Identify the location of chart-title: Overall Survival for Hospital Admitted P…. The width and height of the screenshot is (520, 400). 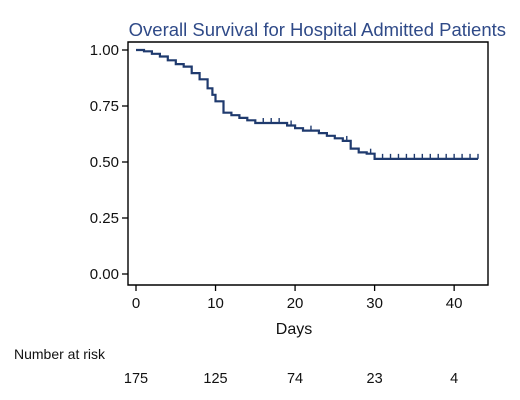
(317, 29).